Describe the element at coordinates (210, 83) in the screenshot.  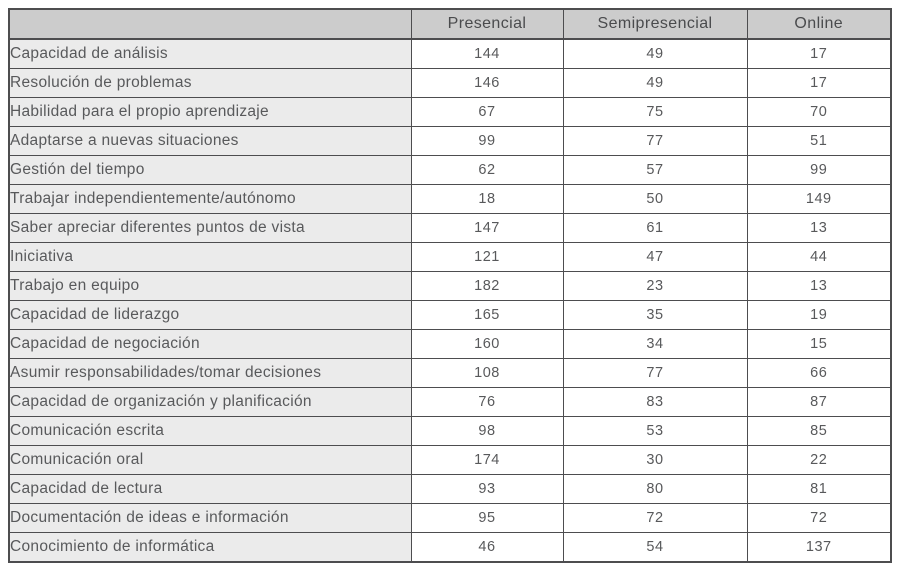
I see `row-label: Resolución de problemas` at that location.